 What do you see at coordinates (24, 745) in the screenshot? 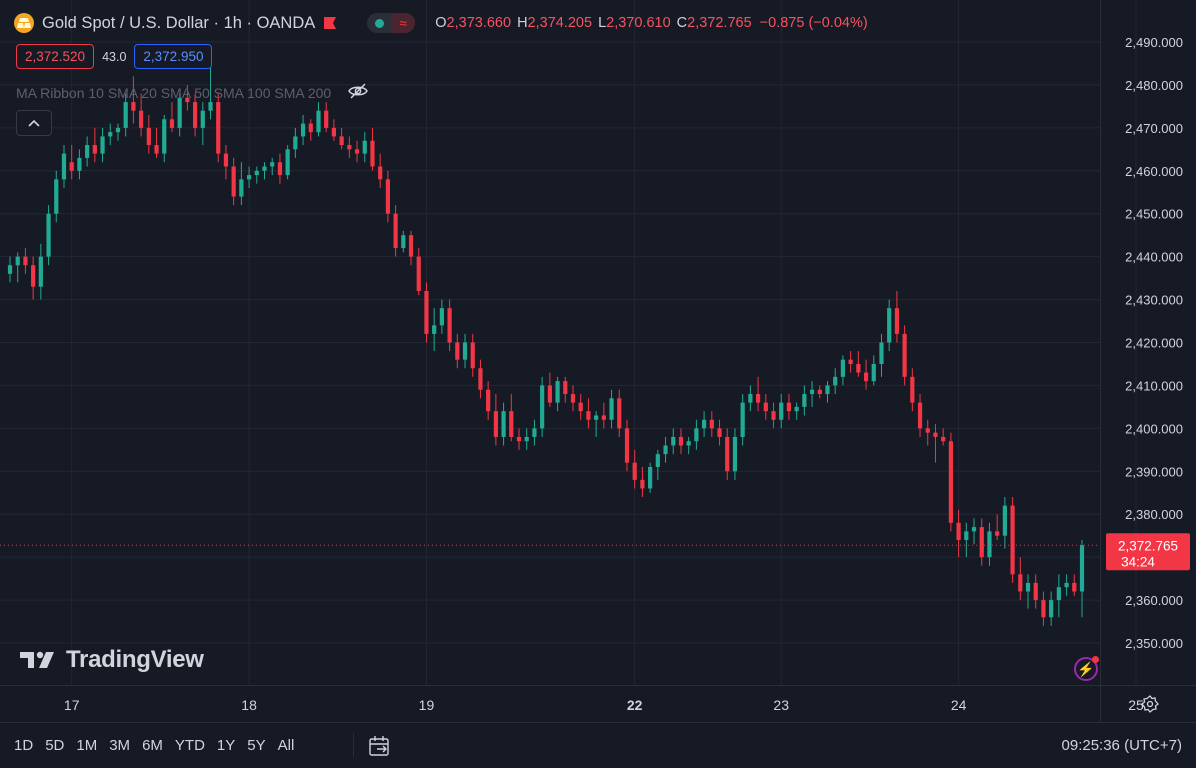
I see `range-1d: 1D` at bounding box center [24, 745].